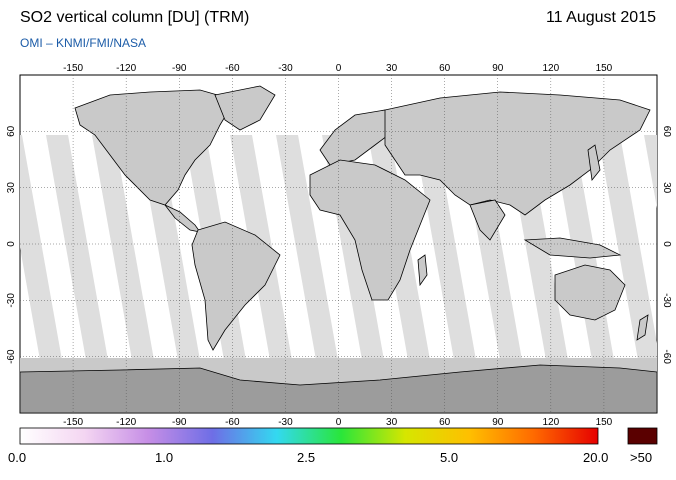 This screenshot has height=480, width=676. I want to click on colorbar-overflow-label: >50, so click(641, 457).